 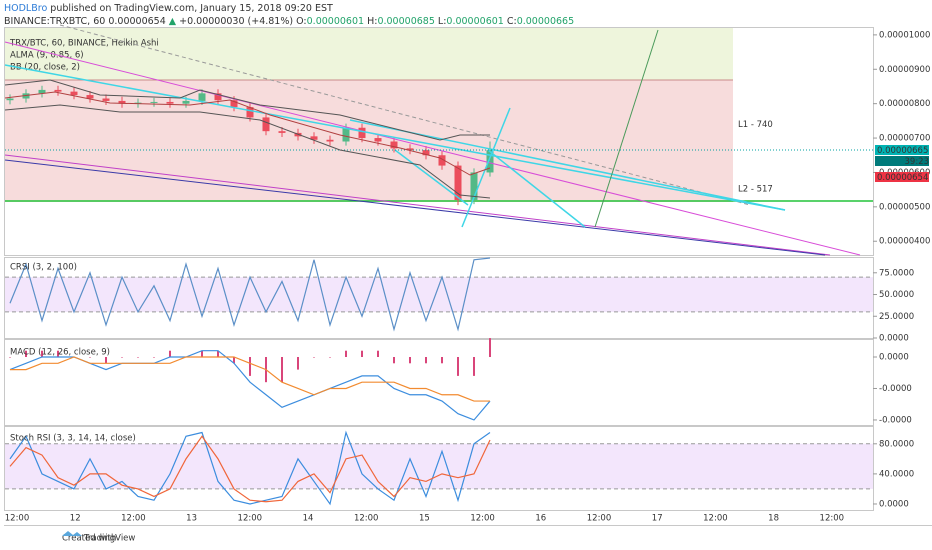 I want to click on panel-title: TRX/BTC, 60, BINANCE, Heikin Ashi, so click(x=84, y=44).